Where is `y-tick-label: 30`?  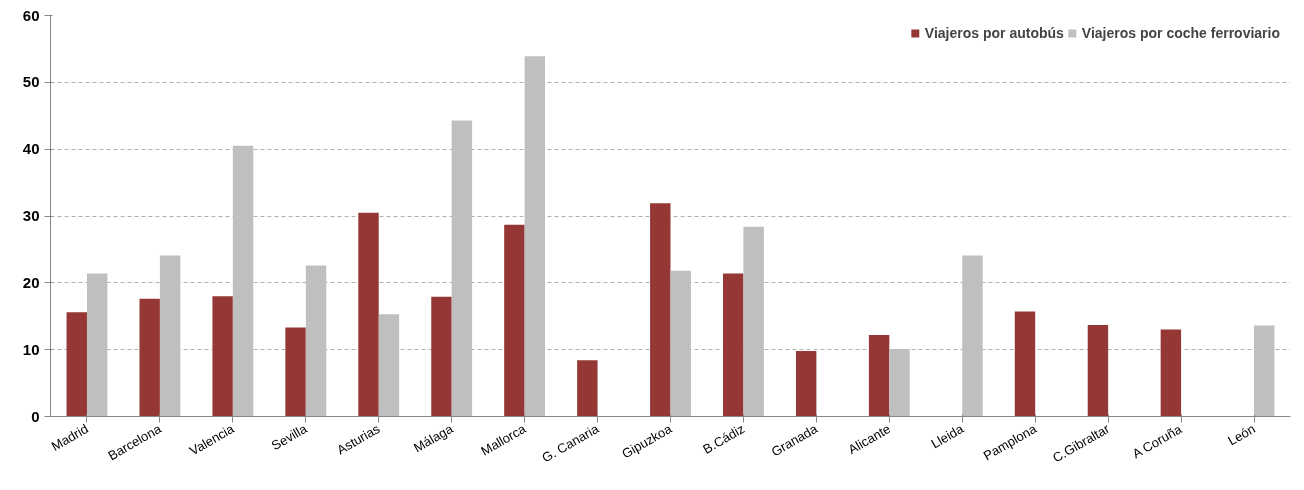 y-tick-label: 30 is located at coordinates (31, 215).